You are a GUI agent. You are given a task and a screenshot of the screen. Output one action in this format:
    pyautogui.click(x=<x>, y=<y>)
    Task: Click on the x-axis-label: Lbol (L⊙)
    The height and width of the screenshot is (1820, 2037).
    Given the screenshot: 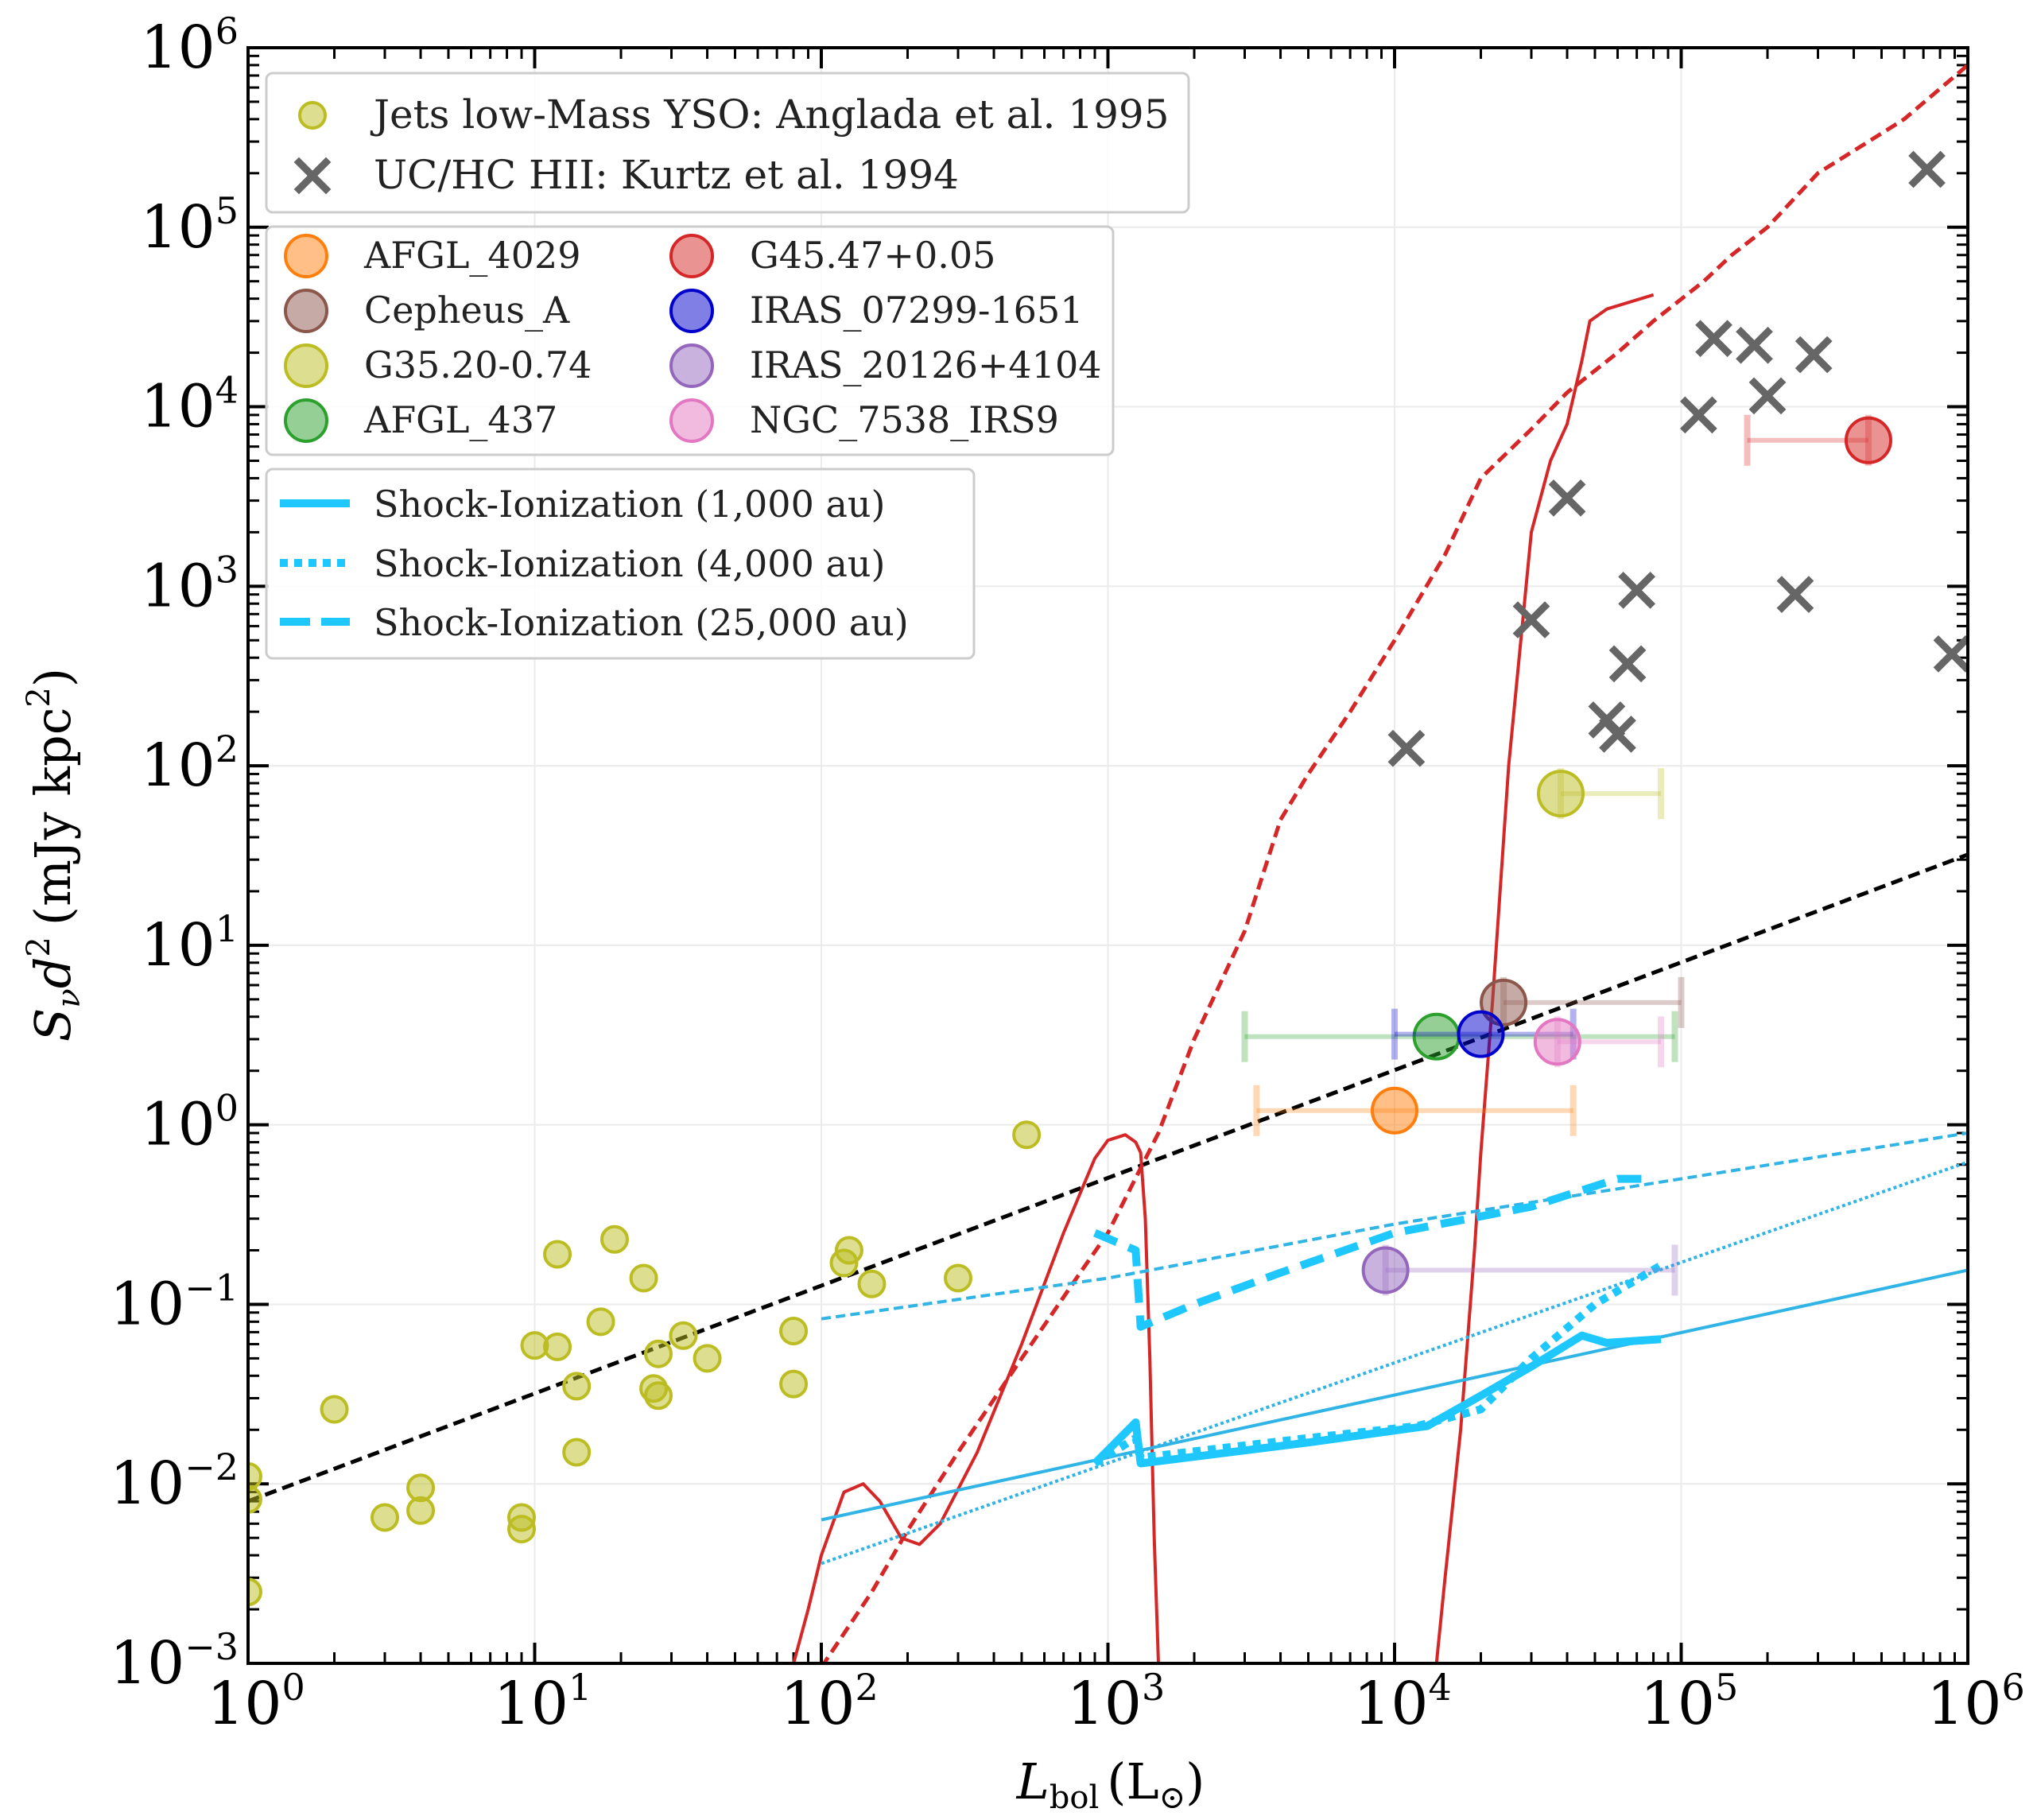 What is the action you would take?
    pyautogui.click(x=1110, y=1784)
    